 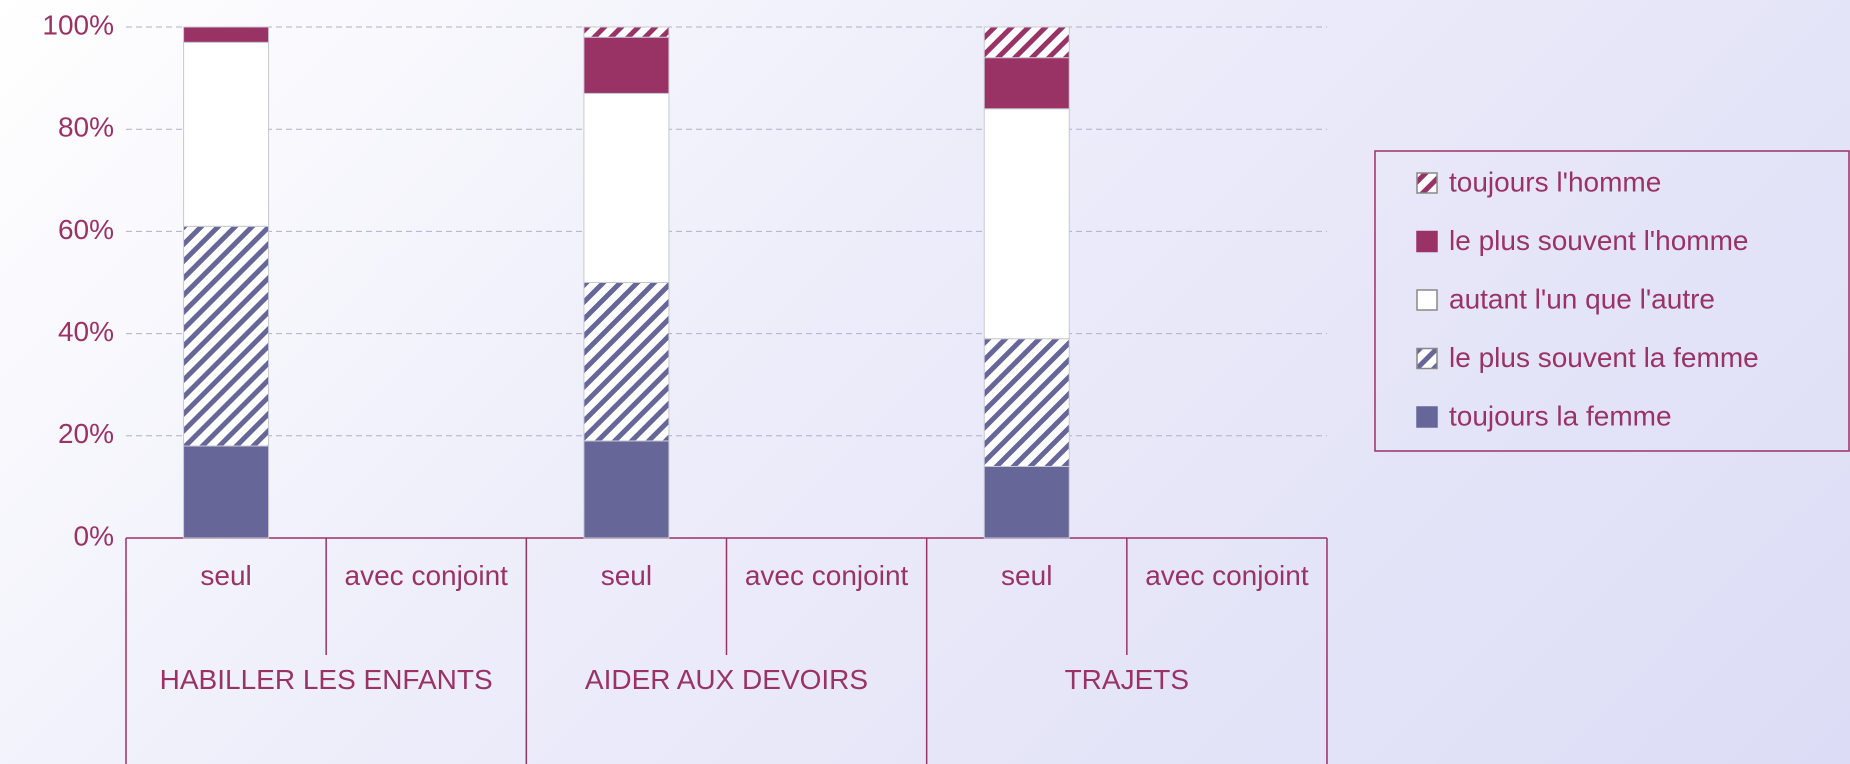 I want to click on y-tick-label: 20%, so click(x=86, y=433).